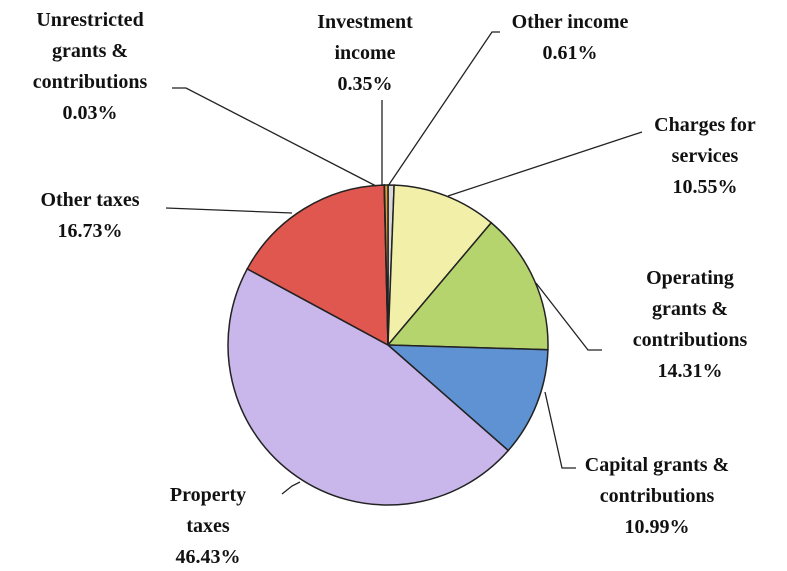 Image resolution: width=787 pixels, height=571 pixels. I want to click on label-value: 14.31%, so click(690, 371).